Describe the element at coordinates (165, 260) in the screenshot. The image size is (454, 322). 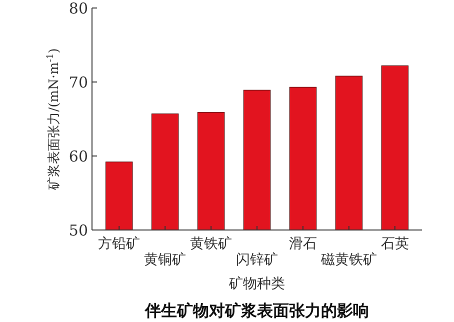
I see `x-tick-label: 黄铜矿` at that location.